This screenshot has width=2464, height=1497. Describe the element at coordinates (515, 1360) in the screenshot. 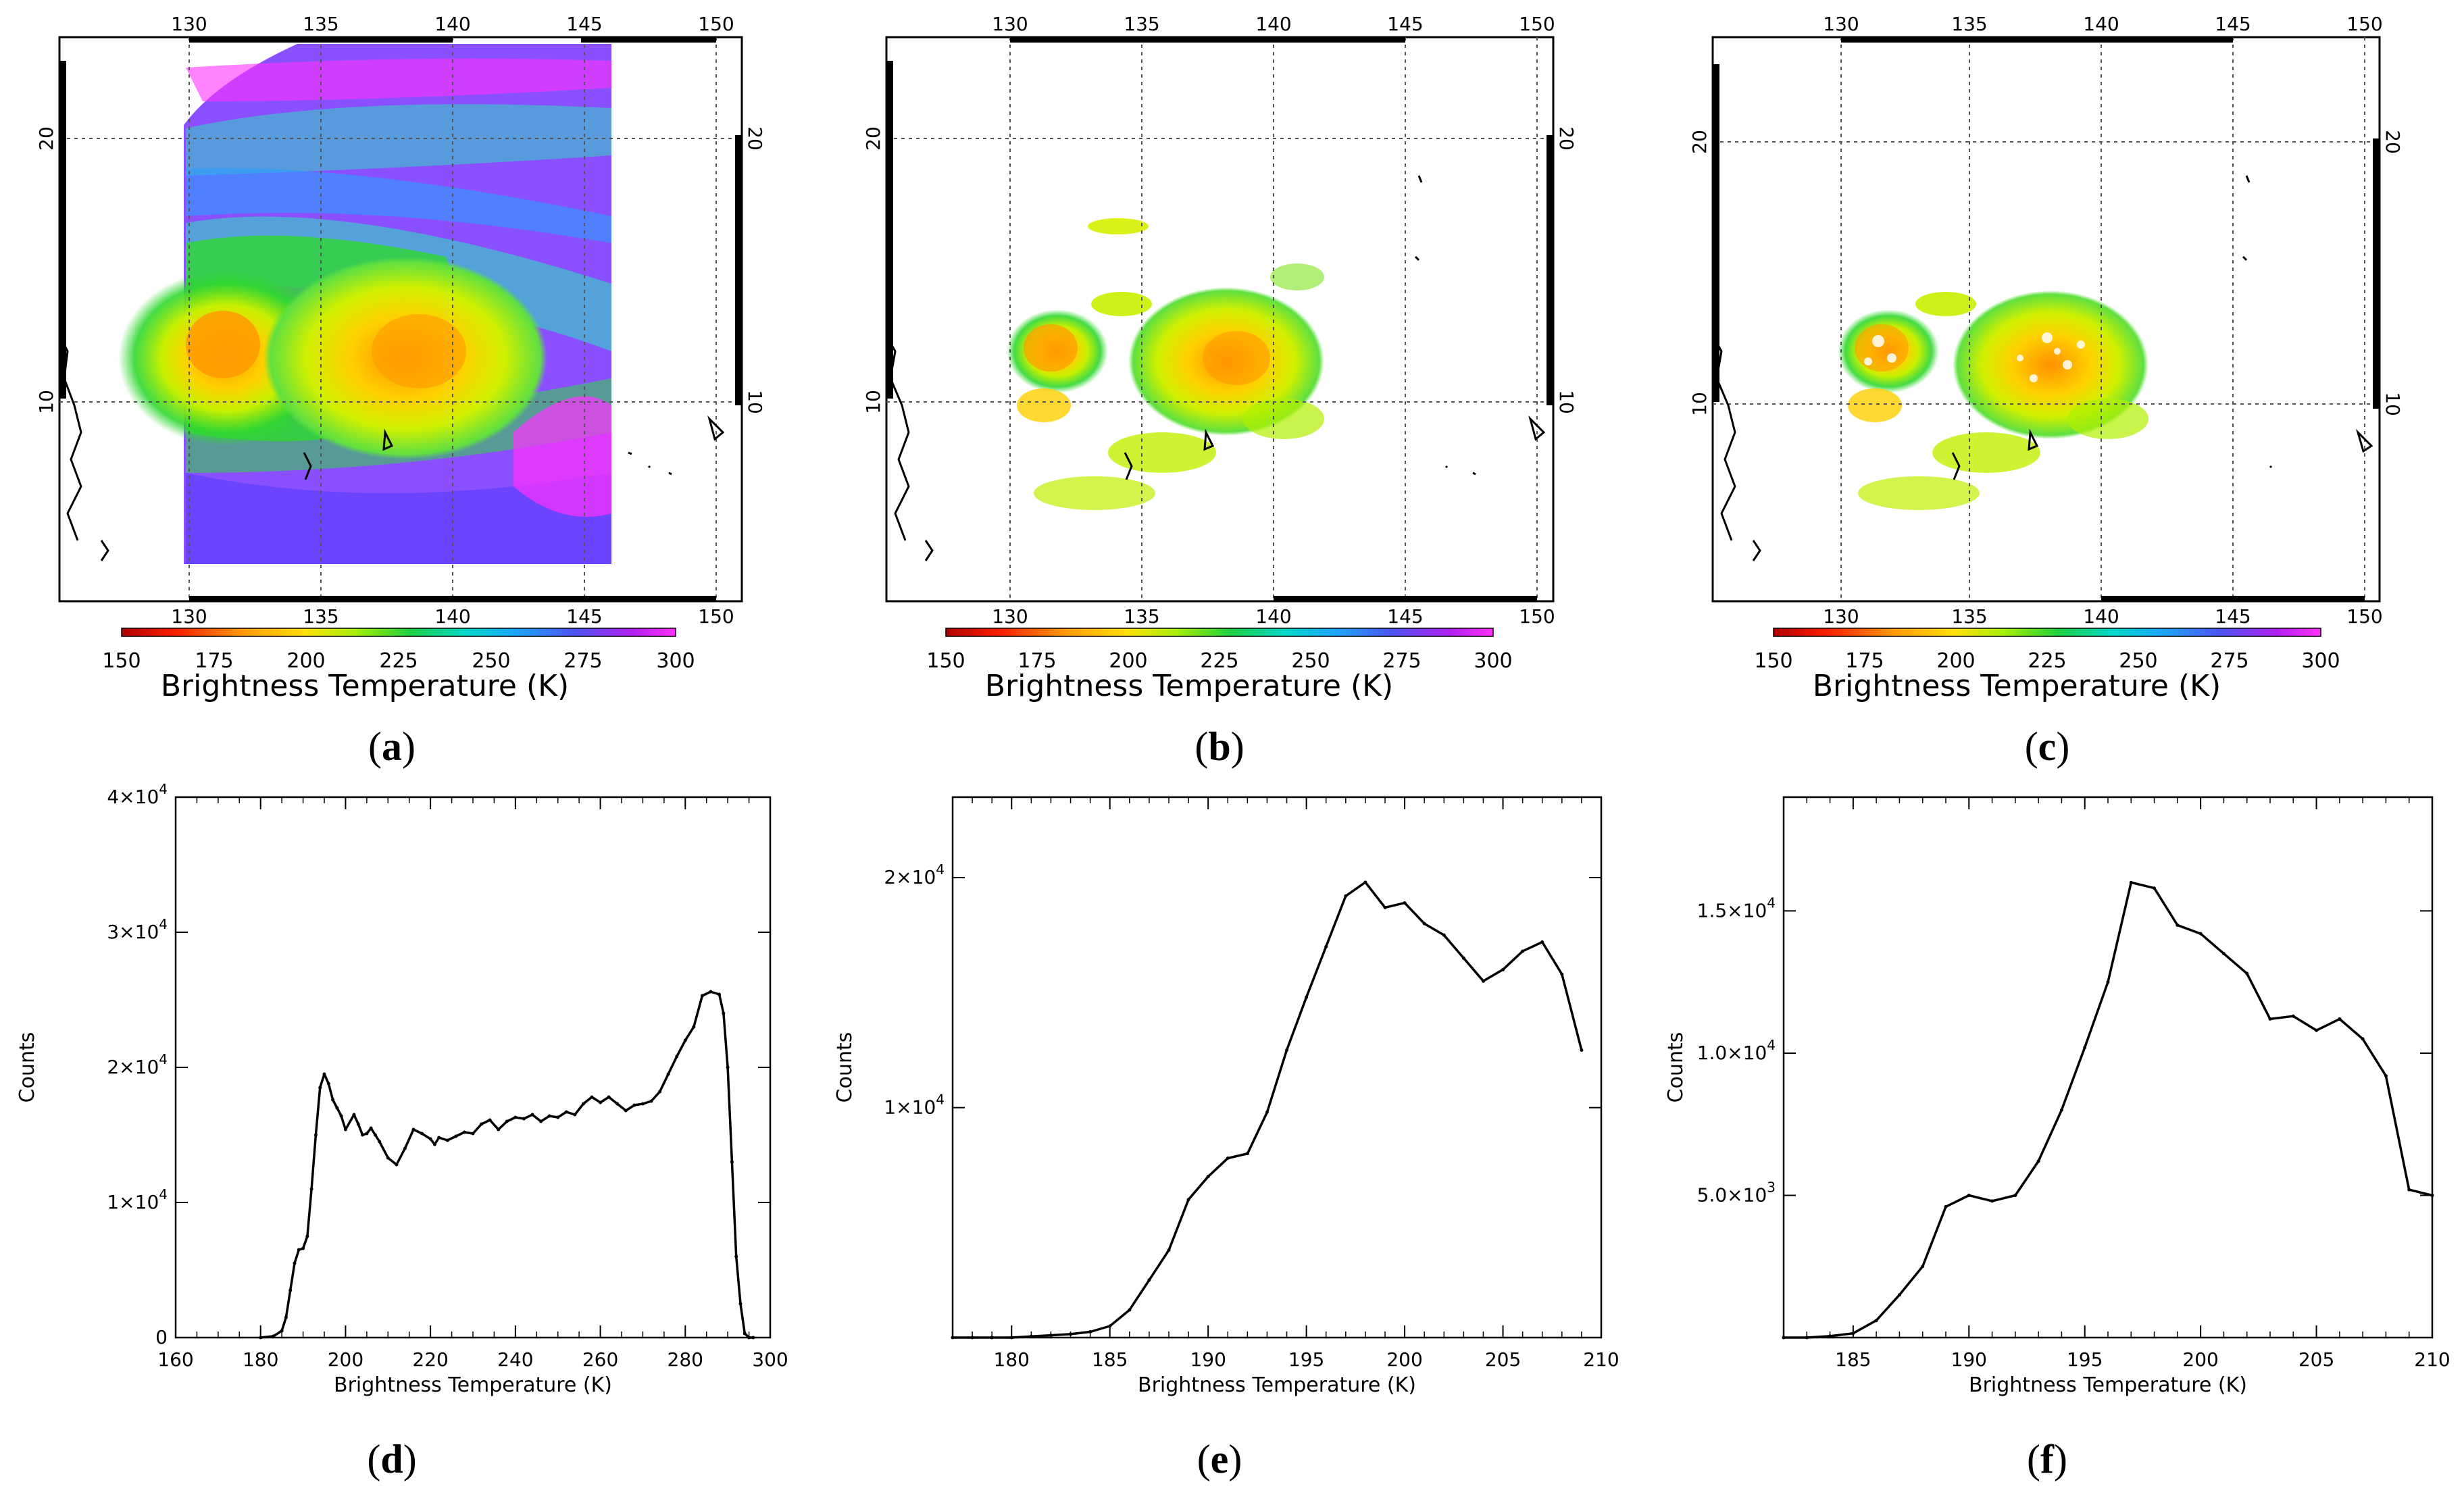

I see `x-tick-label: 240` at that location.